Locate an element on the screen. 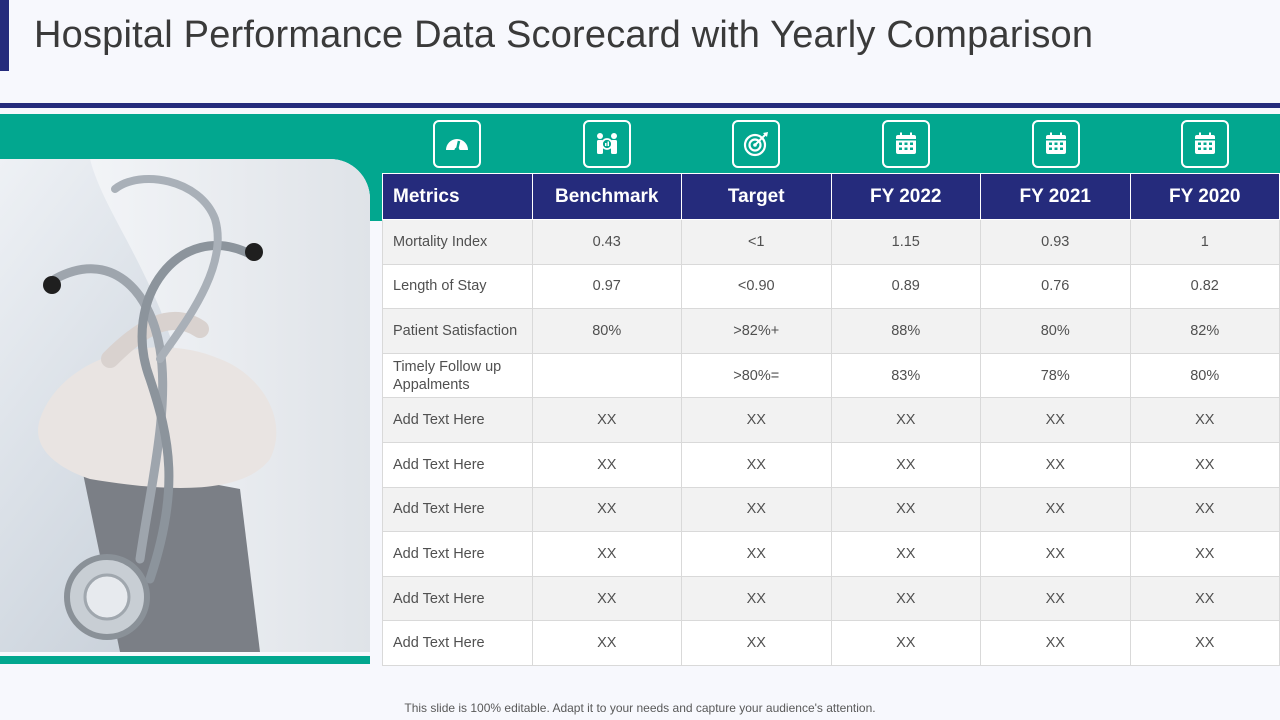  benchmark-cell: 0.97 is located at coordinates (606, 286).